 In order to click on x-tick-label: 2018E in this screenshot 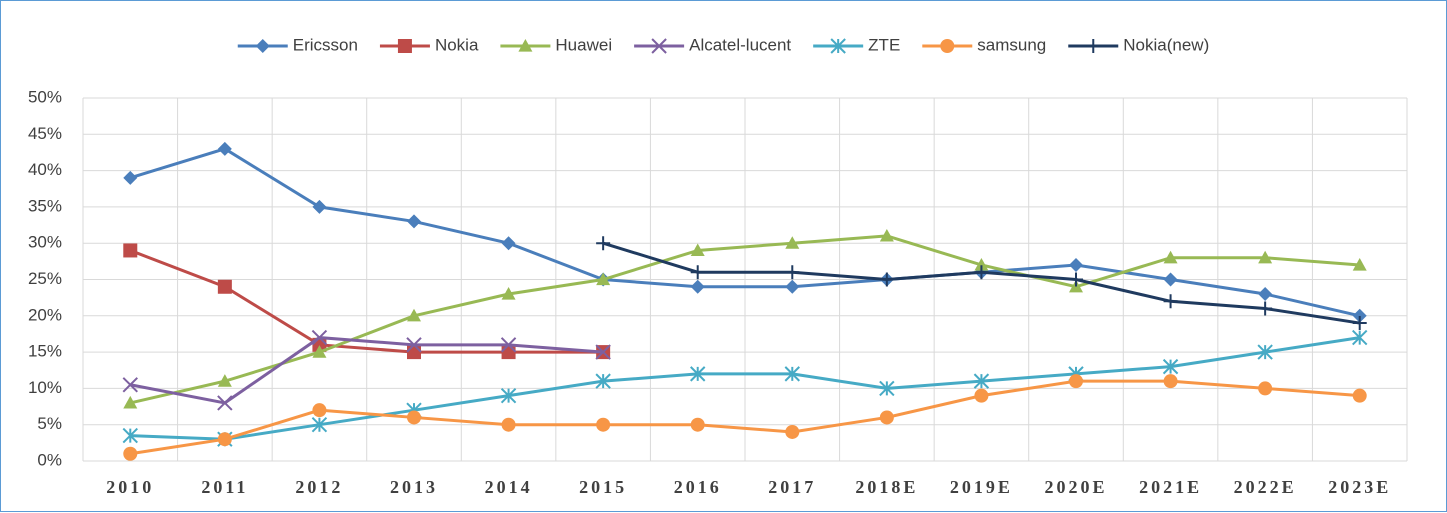, I will do `click(886, 487)`.